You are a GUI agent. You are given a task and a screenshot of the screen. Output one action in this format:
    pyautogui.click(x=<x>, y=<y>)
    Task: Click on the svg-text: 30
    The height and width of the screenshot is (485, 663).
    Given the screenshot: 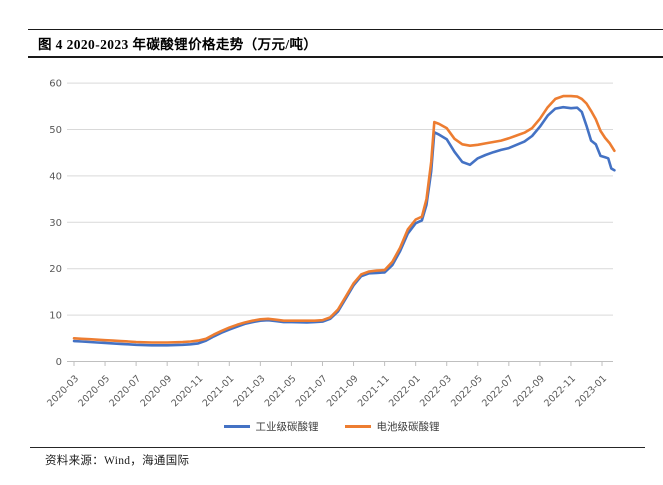 What is the action you would take?
    pyautogui.click(x=55, y=223)
    